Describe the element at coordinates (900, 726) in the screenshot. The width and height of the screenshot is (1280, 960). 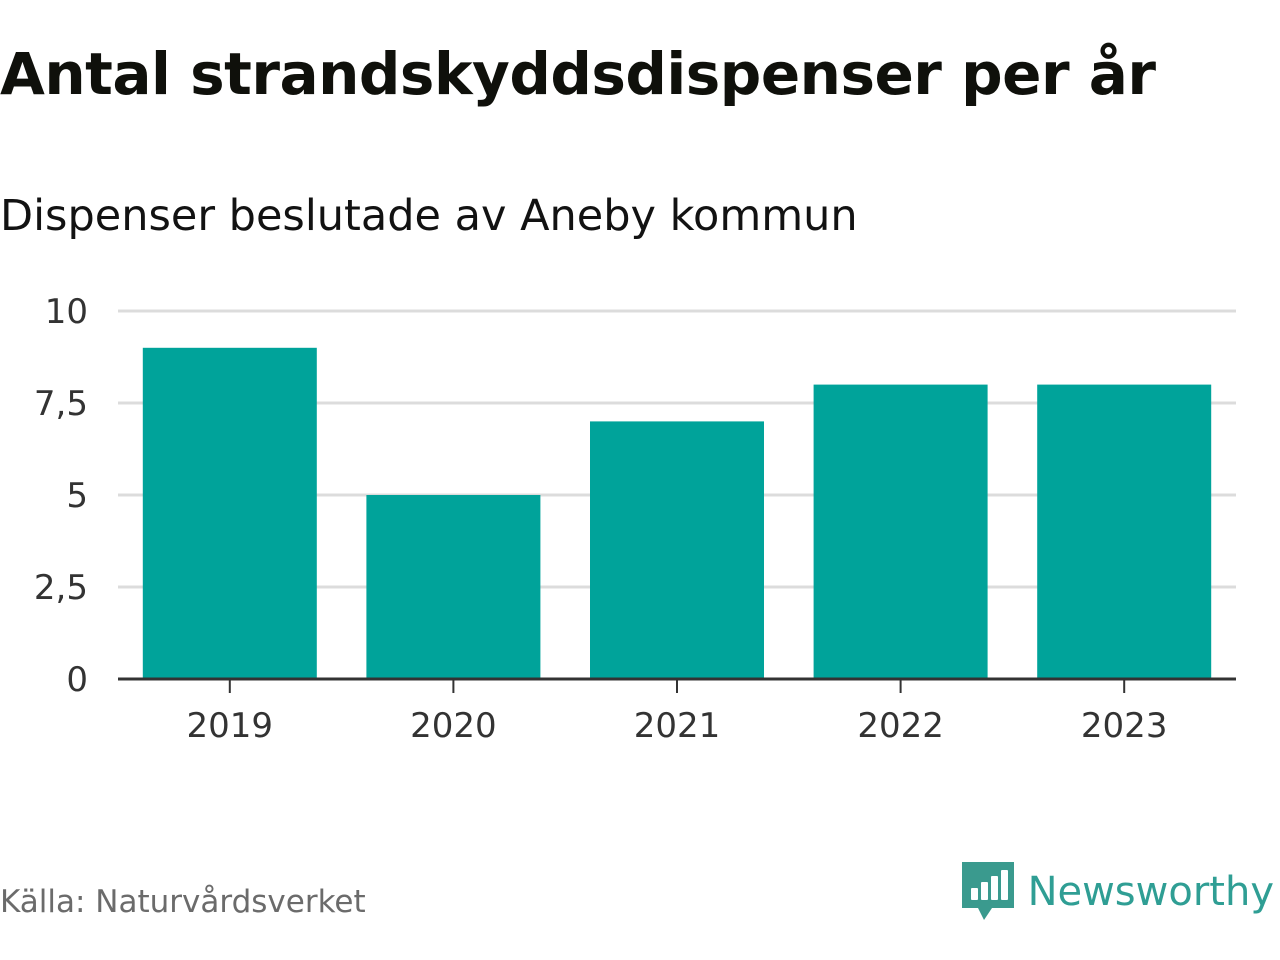
I see `x-tick-label: 2022` at that location.